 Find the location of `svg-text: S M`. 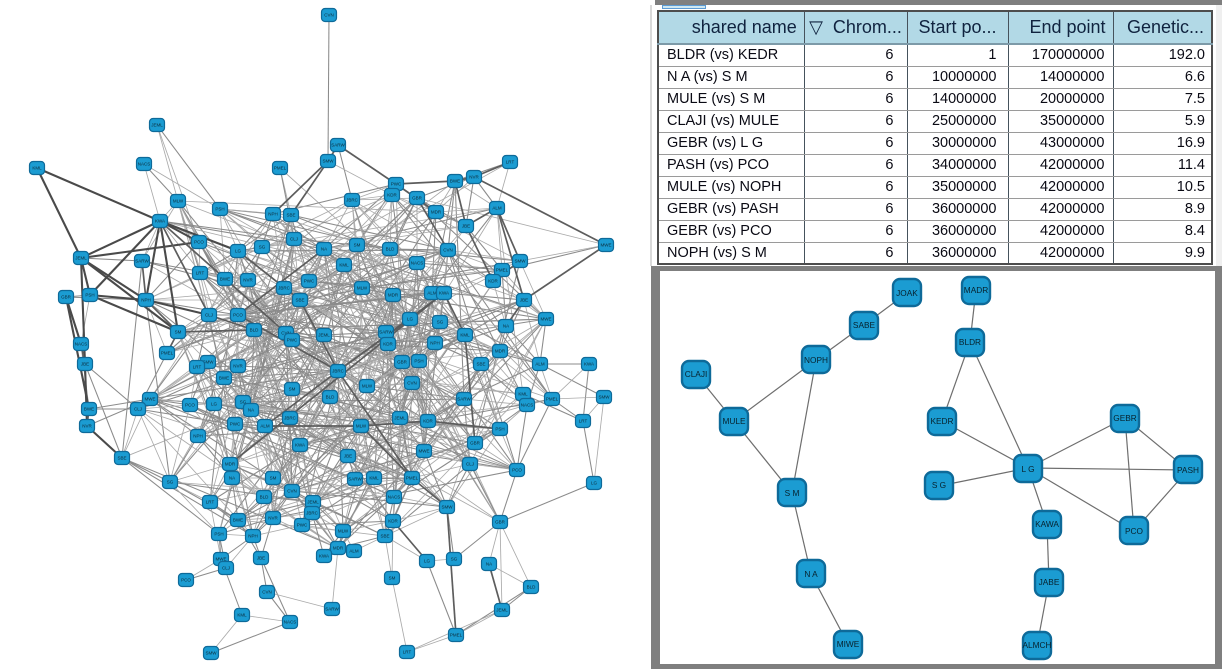

svg-text: S M is located at coordinates (792, 493).